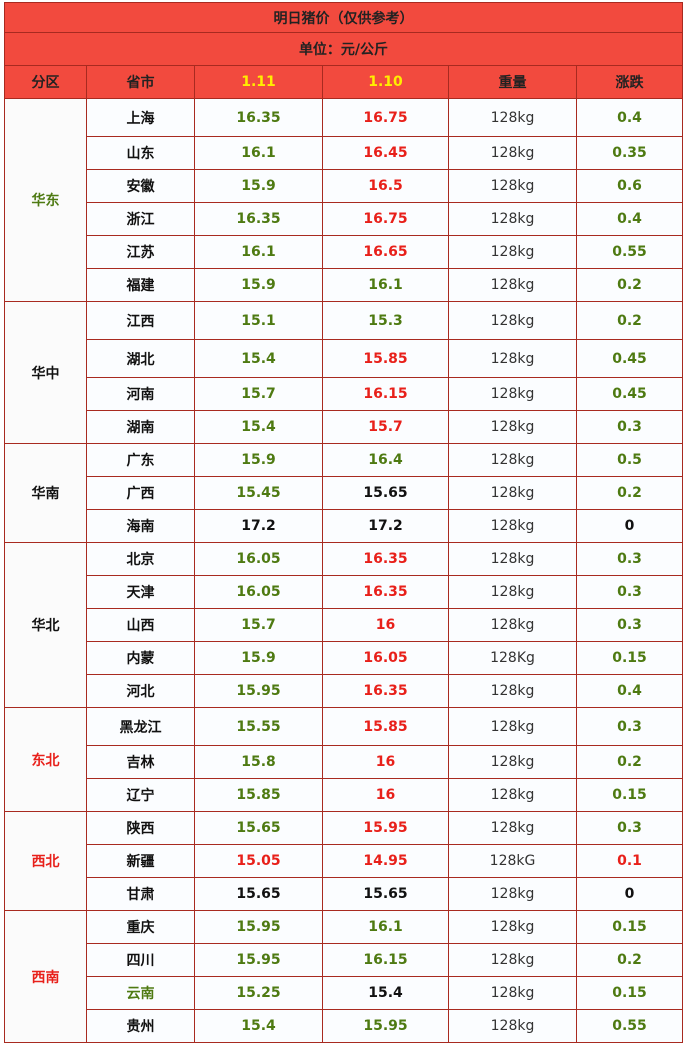  What do you see at coordinates (140, 252) in the screenshot?
I see `province-cell: 江苏` at bounding box center [140, 252].